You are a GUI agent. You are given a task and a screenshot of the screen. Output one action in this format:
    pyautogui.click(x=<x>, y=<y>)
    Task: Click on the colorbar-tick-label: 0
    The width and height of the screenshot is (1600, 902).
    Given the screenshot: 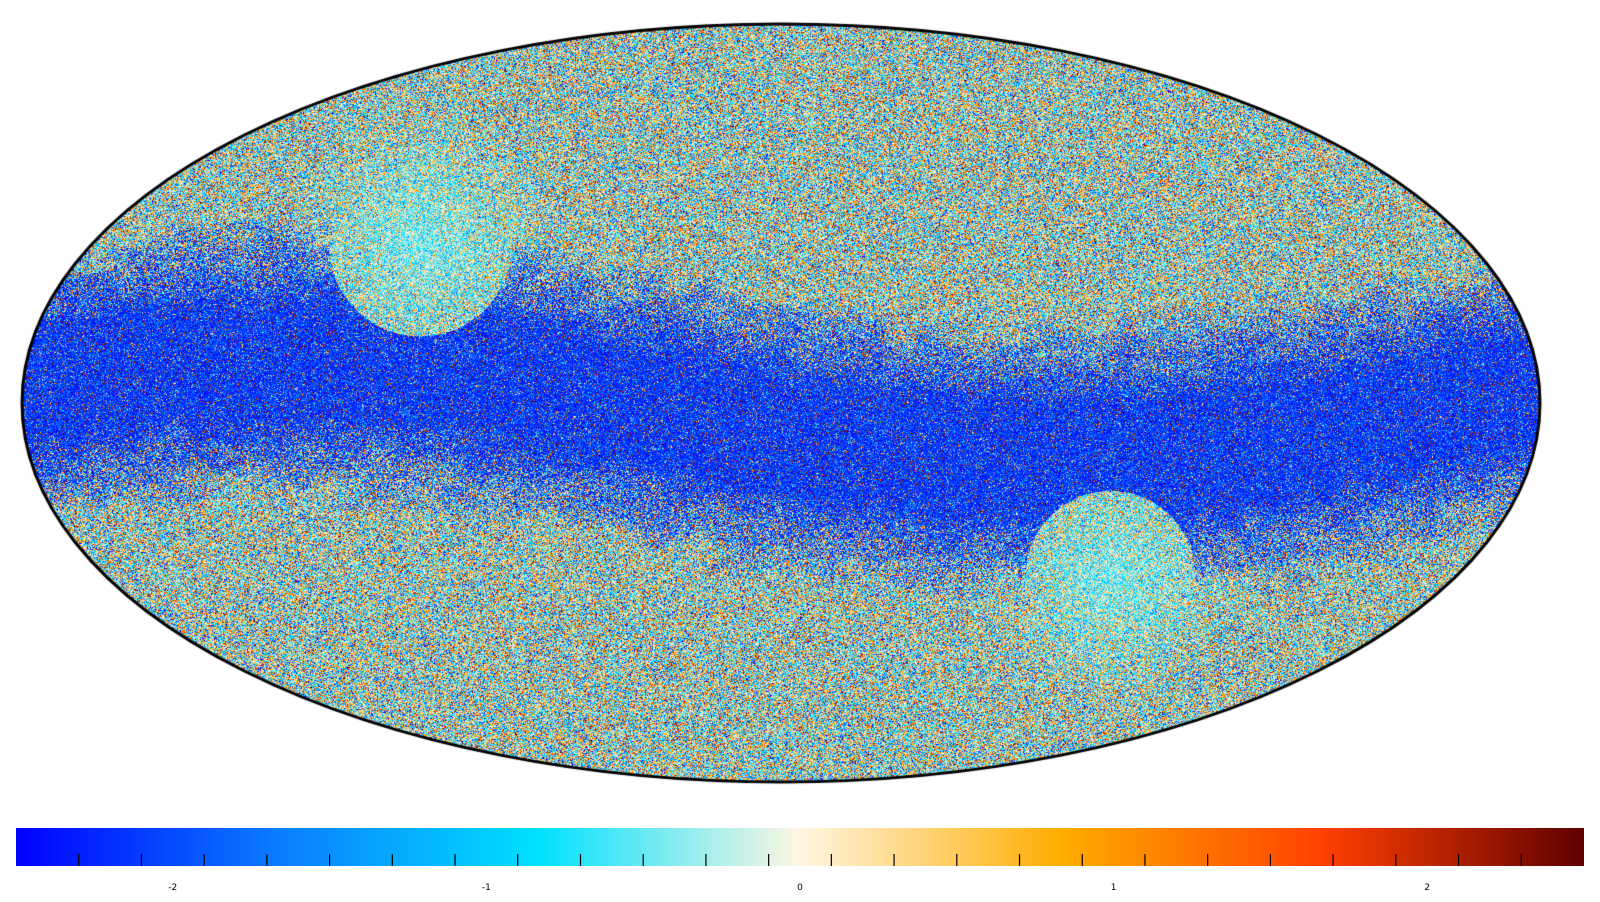 What is the action you would take?
    pyautogui.click(x=800, y=888)
    